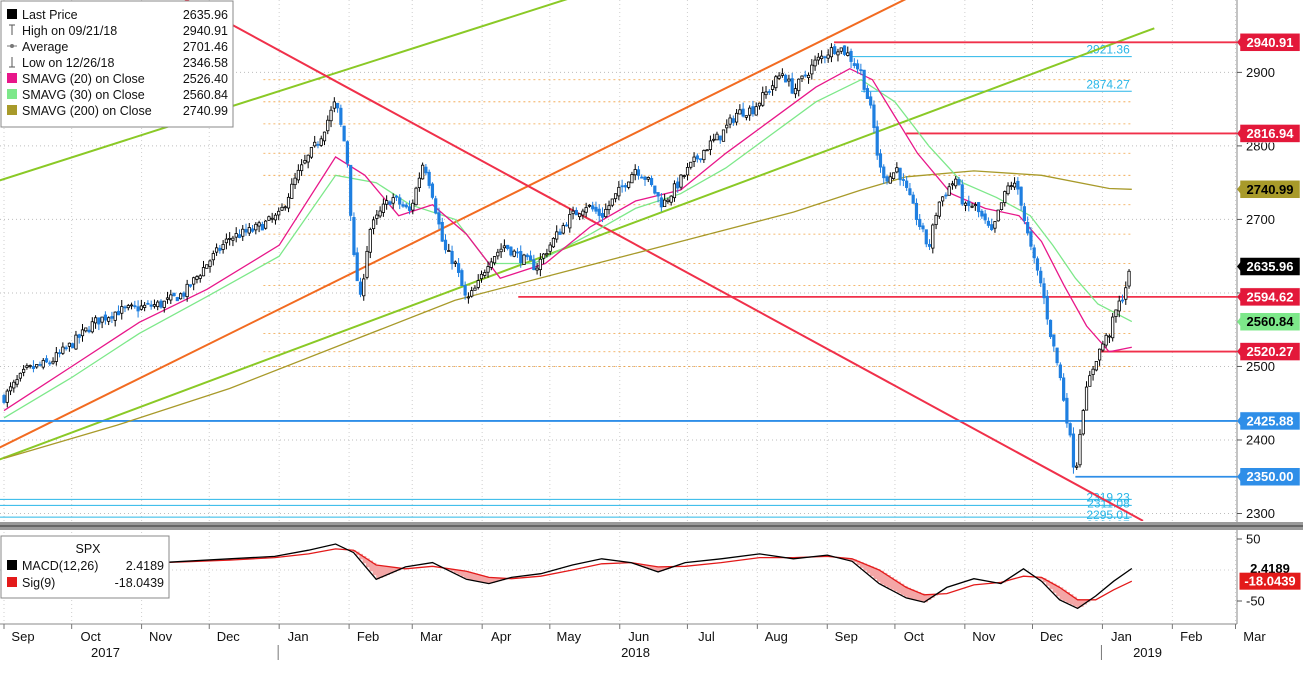 This screenshot has height=678, width=1303. Describe the element at coordinates (12, 14) in the screenshot. I see `legend-swatch` at that location.